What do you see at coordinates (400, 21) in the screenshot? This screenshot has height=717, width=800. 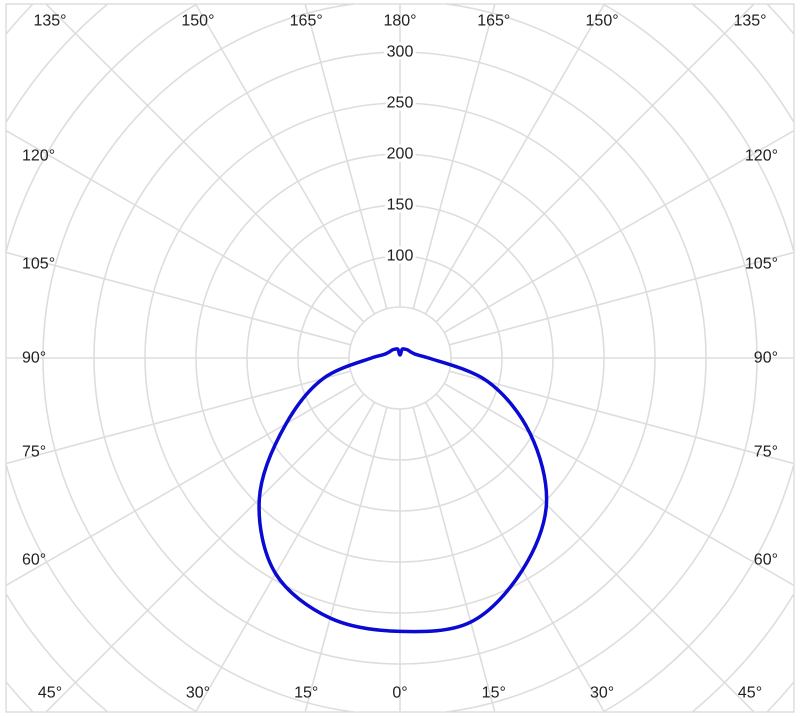 I see `spoke-label: 180°` at bounding box center [400, 21].